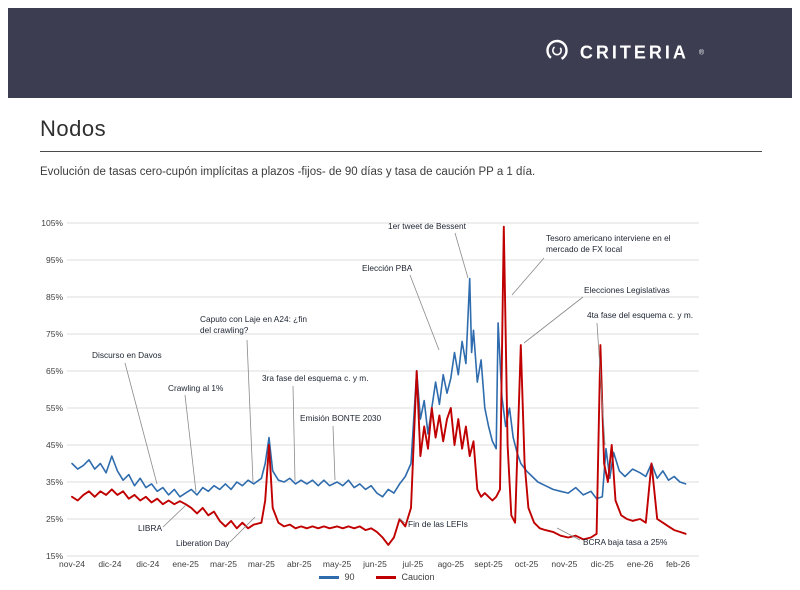 The image size is (800, 590). Describe the element at coordinates (374, 564) in the screenshot. I see `x-tick-label: jun-25` at that location.